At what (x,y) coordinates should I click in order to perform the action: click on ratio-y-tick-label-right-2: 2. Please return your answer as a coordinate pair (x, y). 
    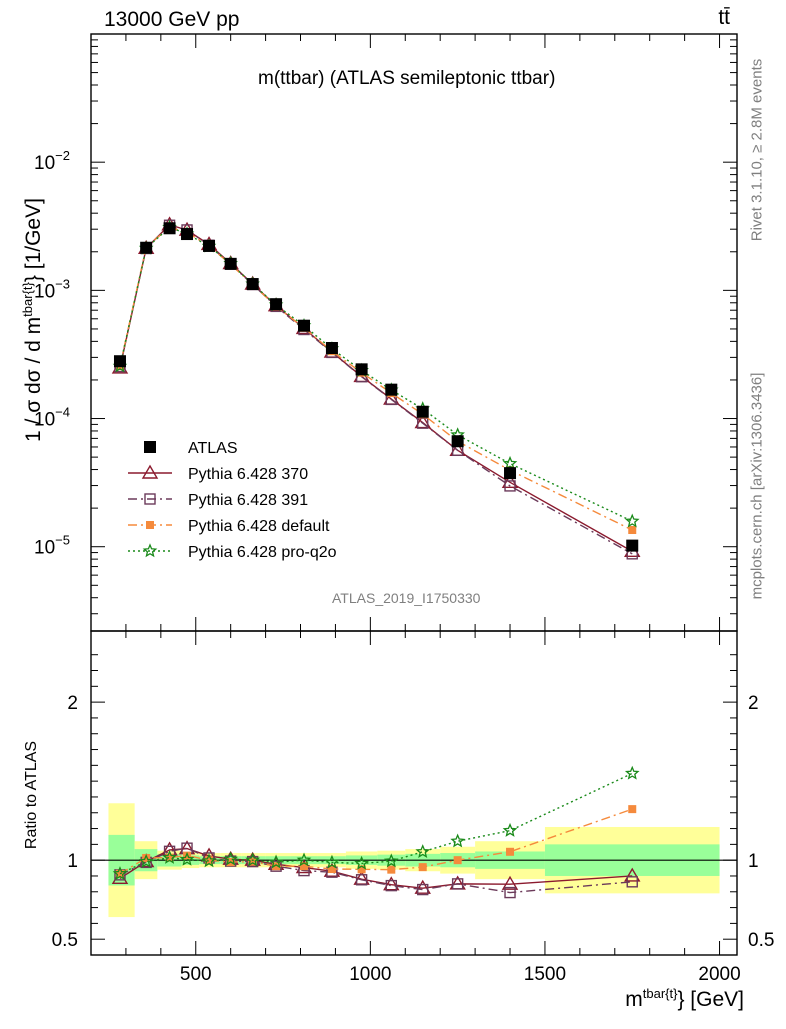
    Looking at the image, I should click on (753, 703).